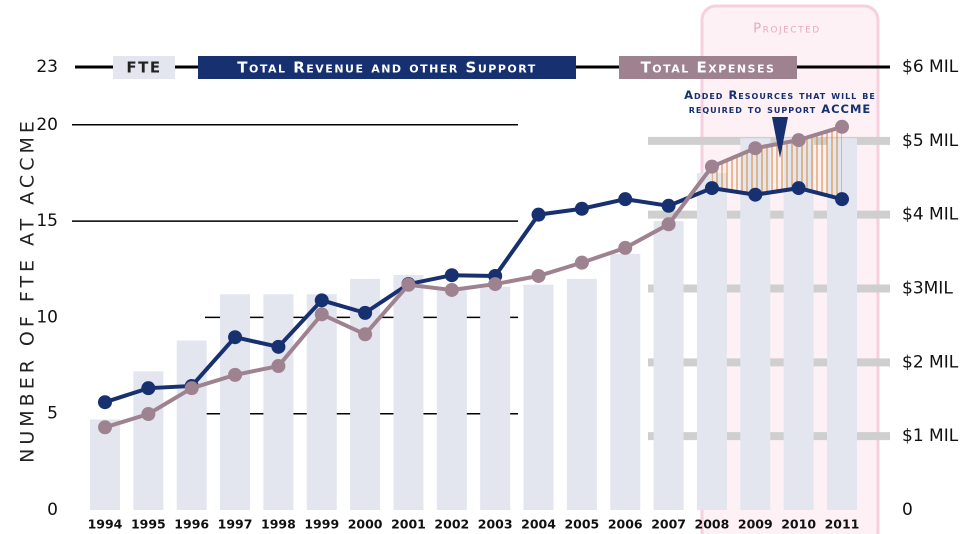  What do you see at coordinates (47, 317) in the screenshot?
I see `y-tick-label: 10` at bounding box center [47, 317].